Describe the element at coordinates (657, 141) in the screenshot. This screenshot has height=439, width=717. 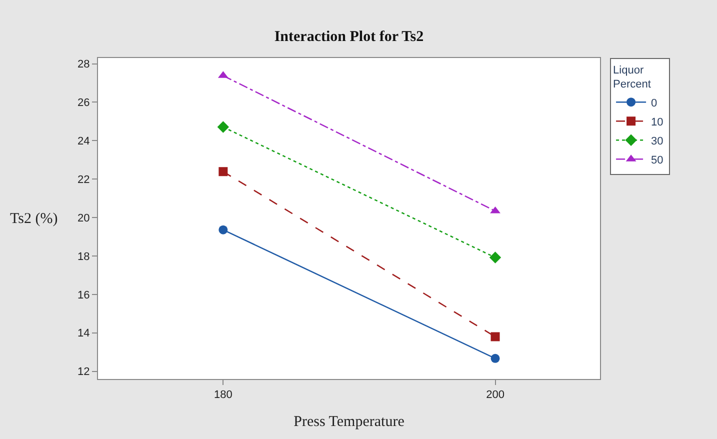
I see `legend-label: 30` at that location.